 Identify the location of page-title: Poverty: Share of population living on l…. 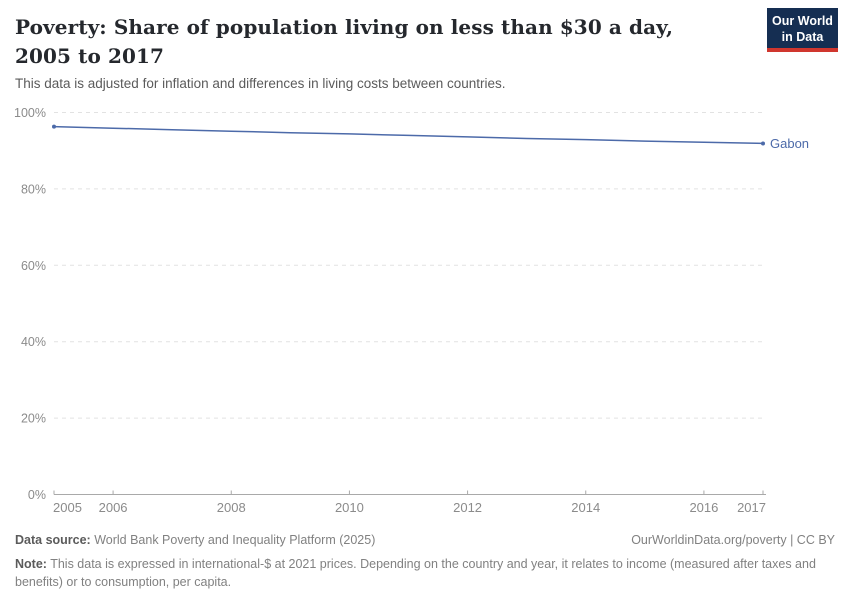
(344, 41).